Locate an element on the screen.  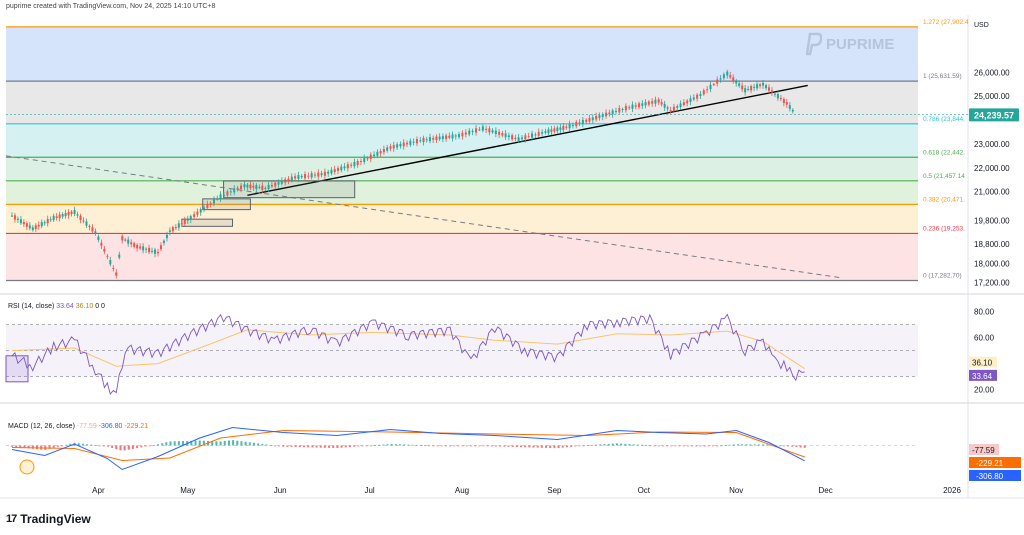
tradingview-logo-icon: 17 is located at coordinates (11, 519).